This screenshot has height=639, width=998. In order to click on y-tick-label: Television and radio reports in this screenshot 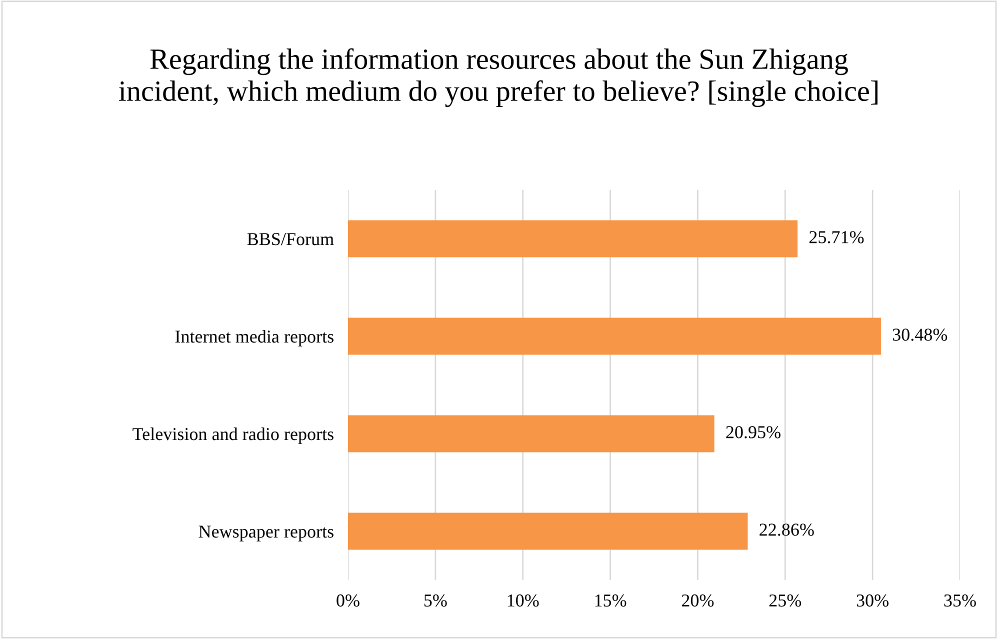, I will do `click(233, 435)`.